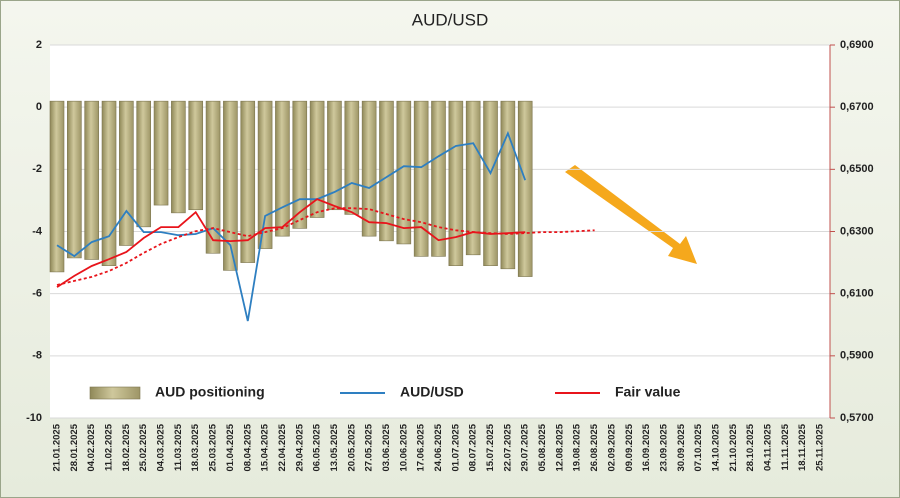 This screenshot has height=498, width=900. What do you see at coordinates (115, 393) in the screenshot?
I see `legend-swatch` at bounding box center [115, 393].